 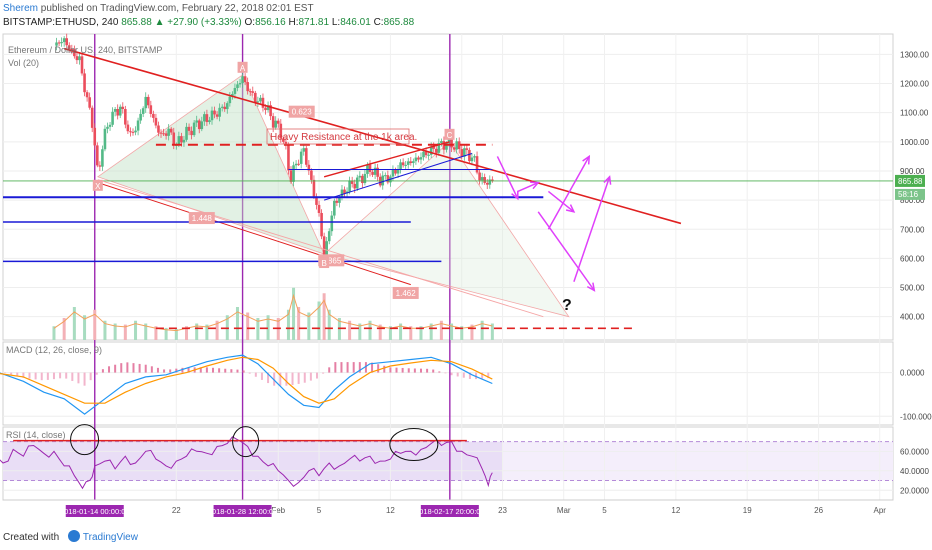 What do you see at coordinates (398, 177) in the screenshot?
I see `rising-wedge-bottom` at bounding box center [398, 177].